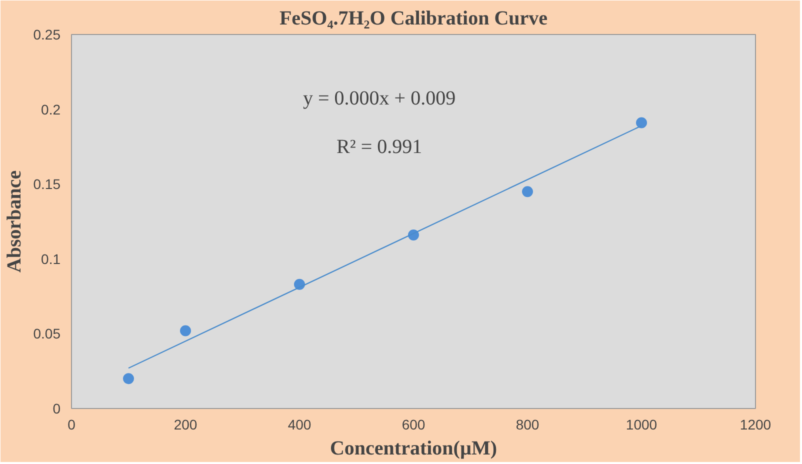 The height and width of the screenshot is (464, 802). What do you see at coordinates (56, 408) in the screenshot?
I see `y-tick-label: 0` at bounding box center [56, 408].